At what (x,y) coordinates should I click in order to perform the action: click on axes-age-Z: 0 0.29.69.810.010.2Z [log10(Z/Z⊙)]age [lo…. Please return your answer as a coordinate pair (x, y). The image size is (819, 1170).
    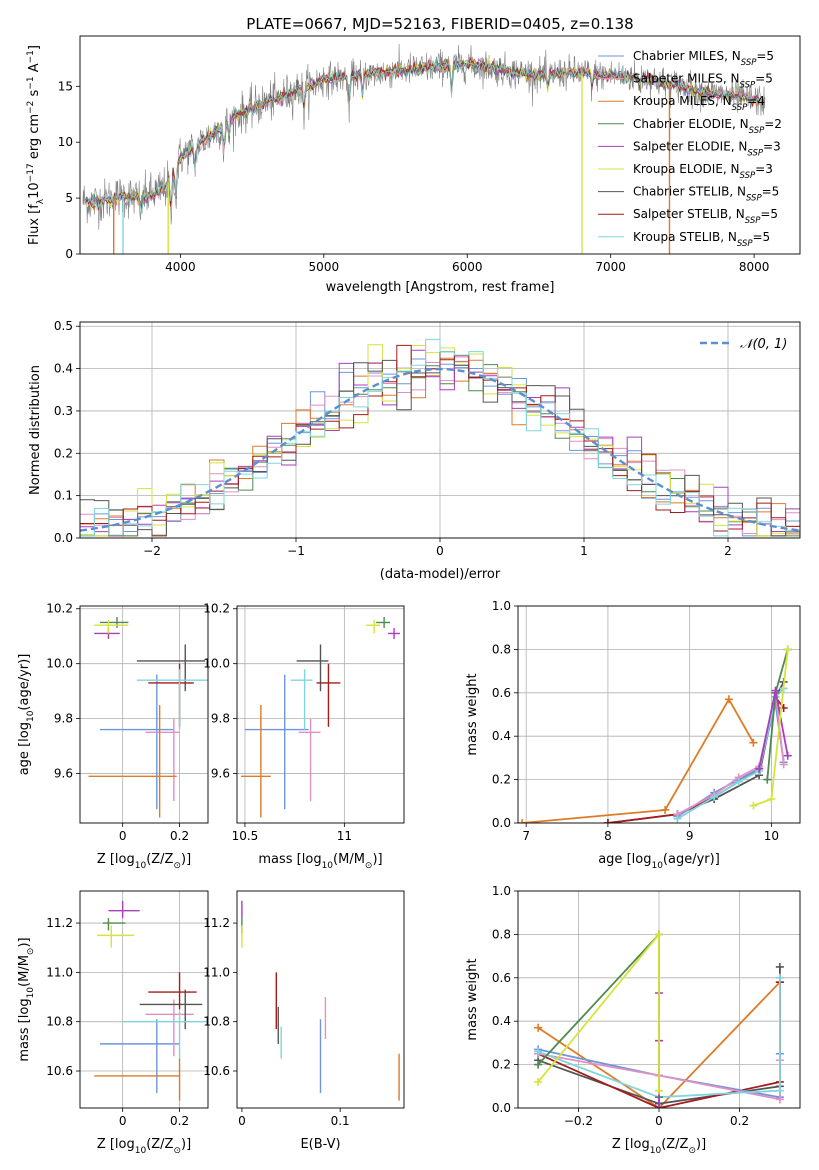
    Looking at the image, I should click on (113, 736).